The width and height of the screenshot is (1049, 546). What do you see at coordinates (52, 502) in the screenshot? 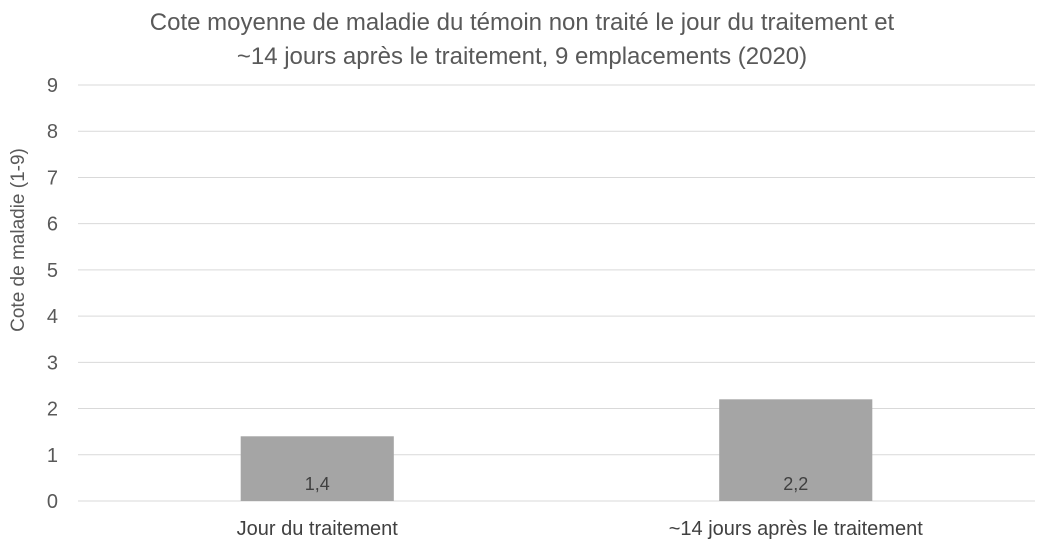
I see `y-tick-label: 0` at bounding box center [52, 502].